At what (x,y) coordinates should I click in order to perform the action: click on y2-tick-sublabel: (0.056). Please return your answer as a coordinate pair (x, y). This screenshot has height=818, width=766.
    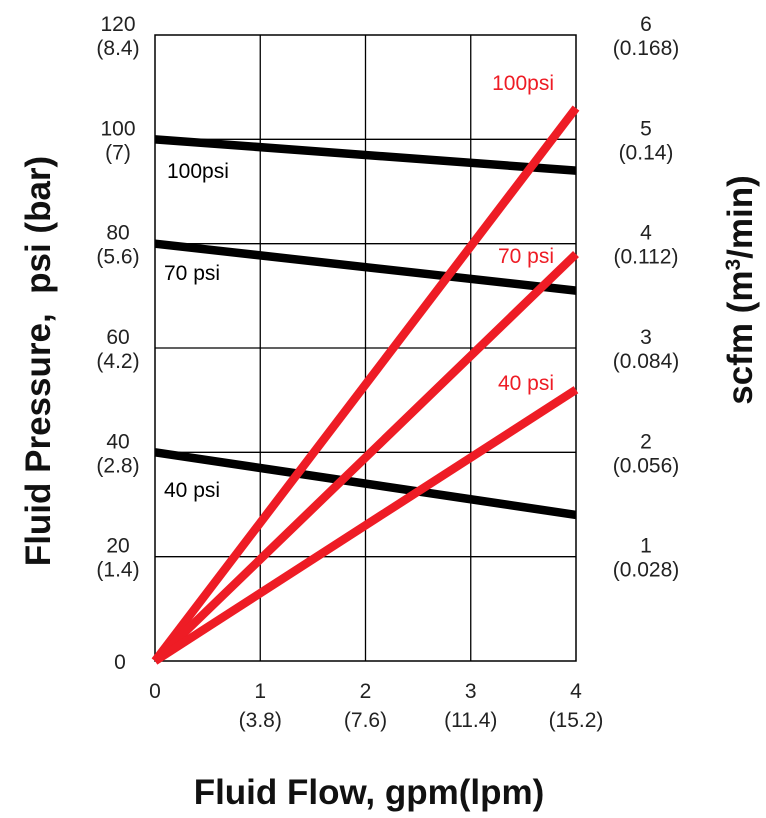
    Looking at the image, I should click on (646, 465).